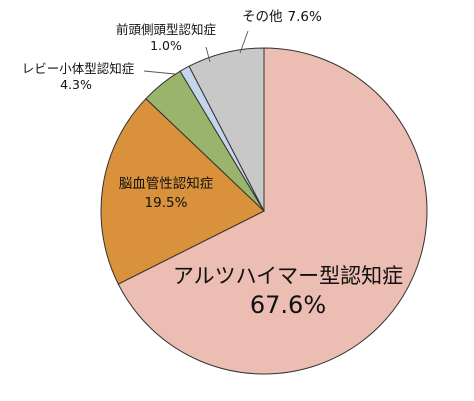 The image size is (474, 401). Describe the element at coordinates (78, 68) in the screenshot. I see `slice-label-lewy: レビー小体型認知症` at that location.